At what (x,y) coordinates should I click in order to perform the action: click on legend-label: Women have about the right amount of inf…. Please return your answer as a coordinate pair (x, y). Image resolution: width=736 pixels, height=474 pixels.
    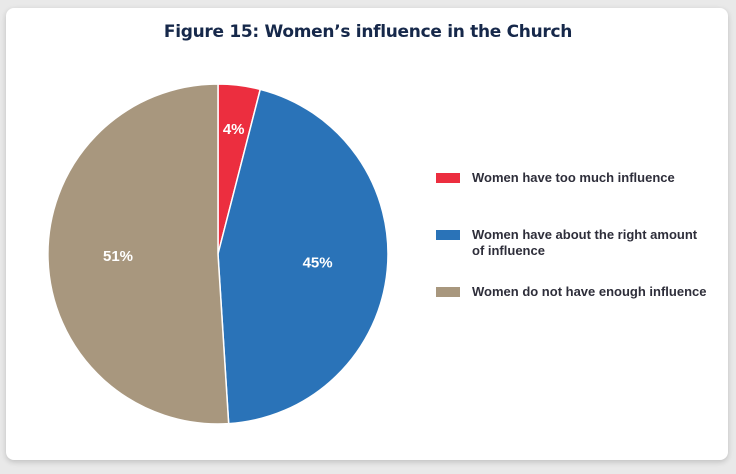
    Looking at the image, I should click on (585, 242).